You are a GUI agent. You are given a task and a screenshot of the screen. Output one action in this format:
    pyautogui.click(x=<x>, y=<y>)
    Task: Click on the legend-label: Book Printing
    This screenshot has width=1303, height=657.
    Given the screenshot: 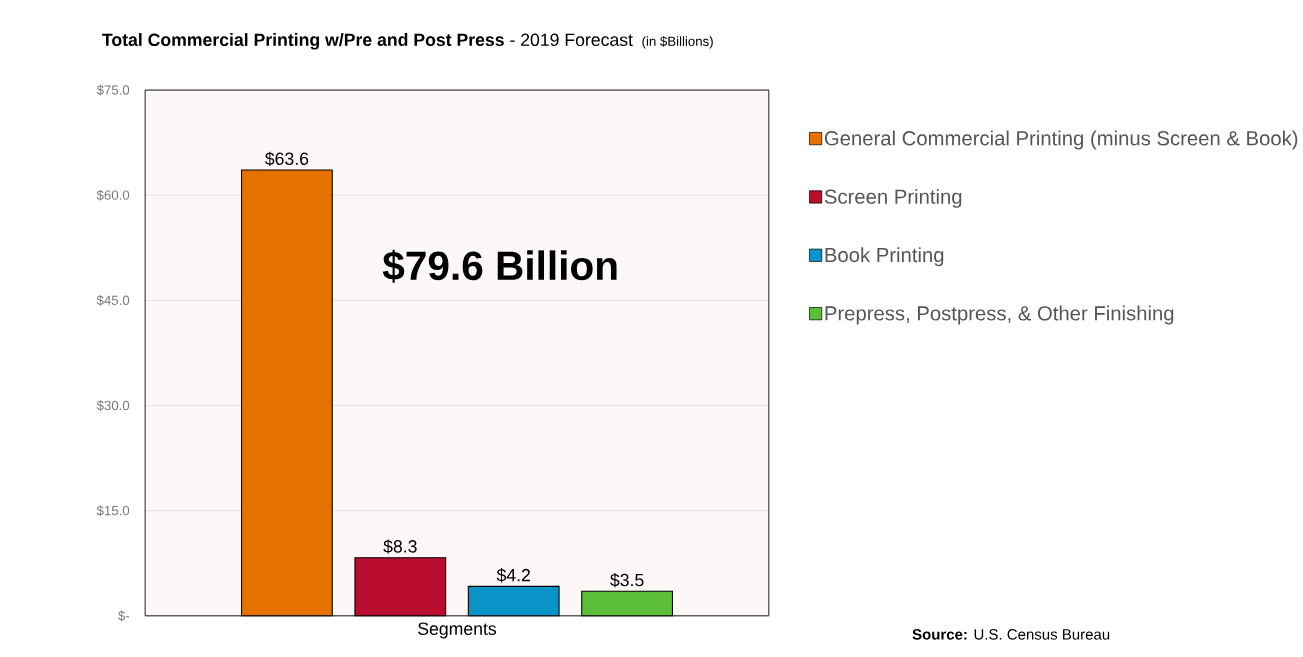 What is the action you would take?
    pyautogui.click(x=884, y=257)
    